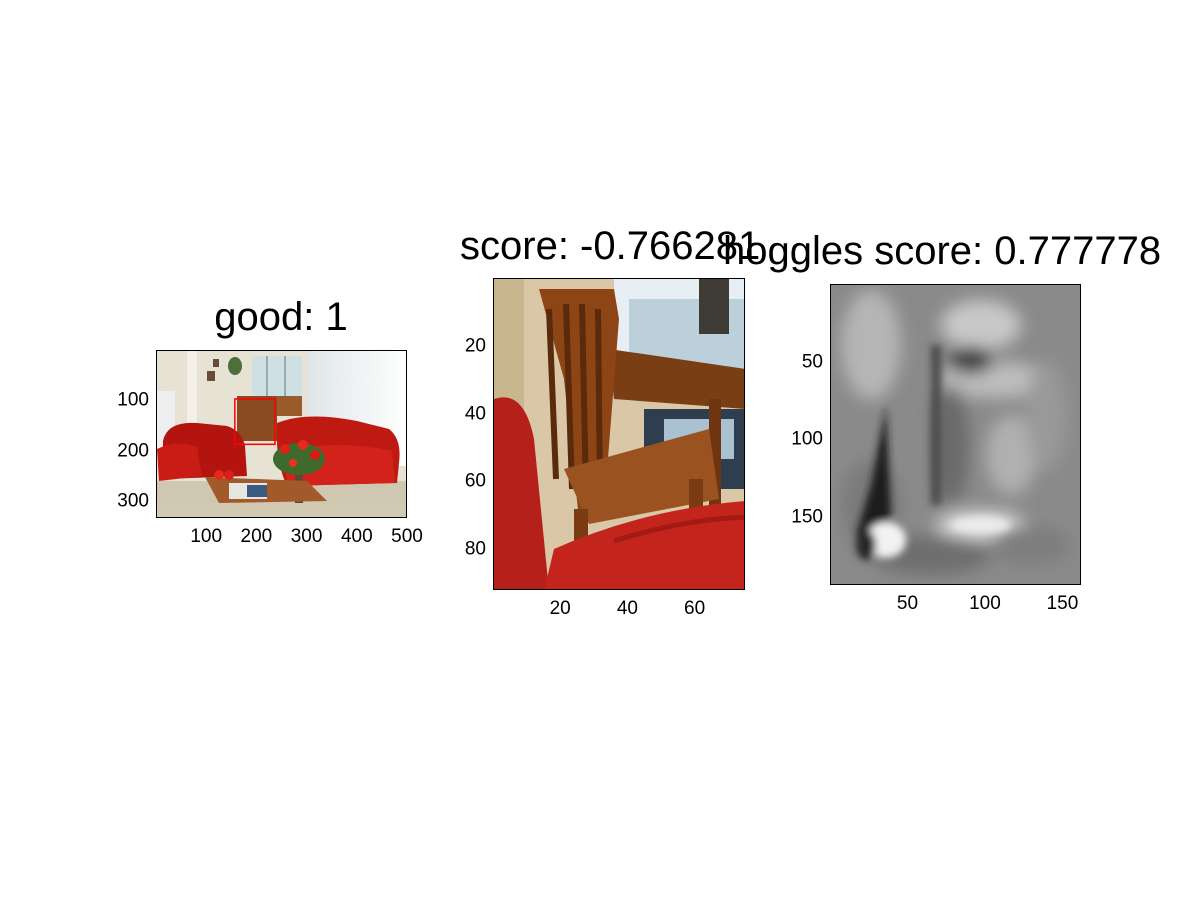  What do you see at coordinates (281, 317) in the screenshot?
I see `panel-title: good: 1` at bounding box center [281, 317].